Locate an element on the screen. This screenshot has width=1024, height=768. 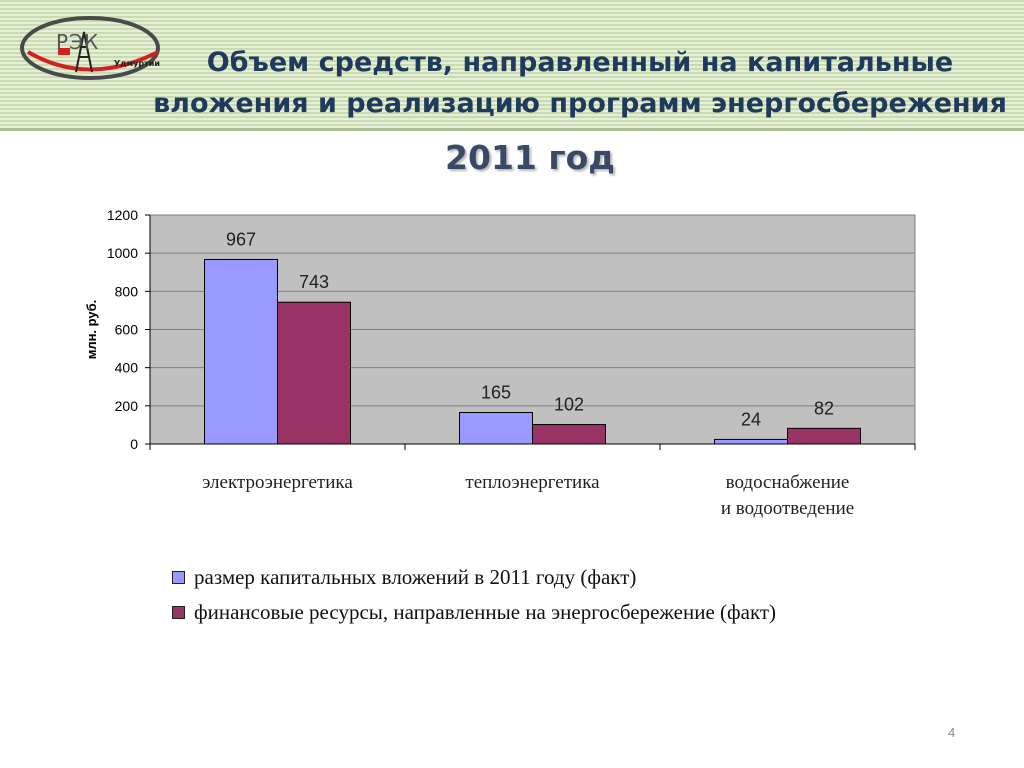
x-category-label: водоснабжение и водоотведение is located at coordinates (787, 495).